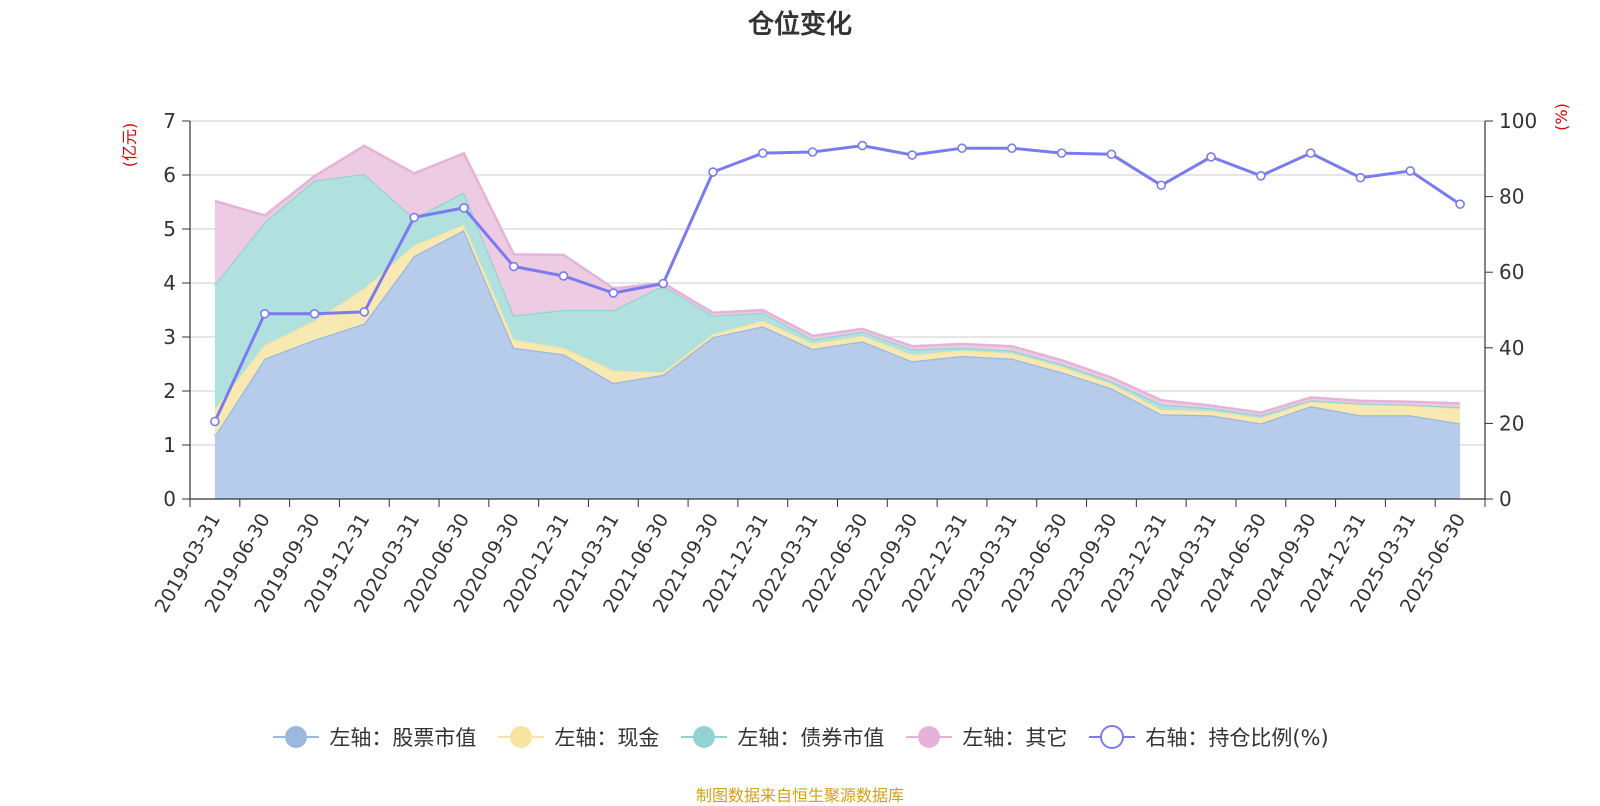  I want to click on legend-item: 左轴：其它, so click(985, 737).